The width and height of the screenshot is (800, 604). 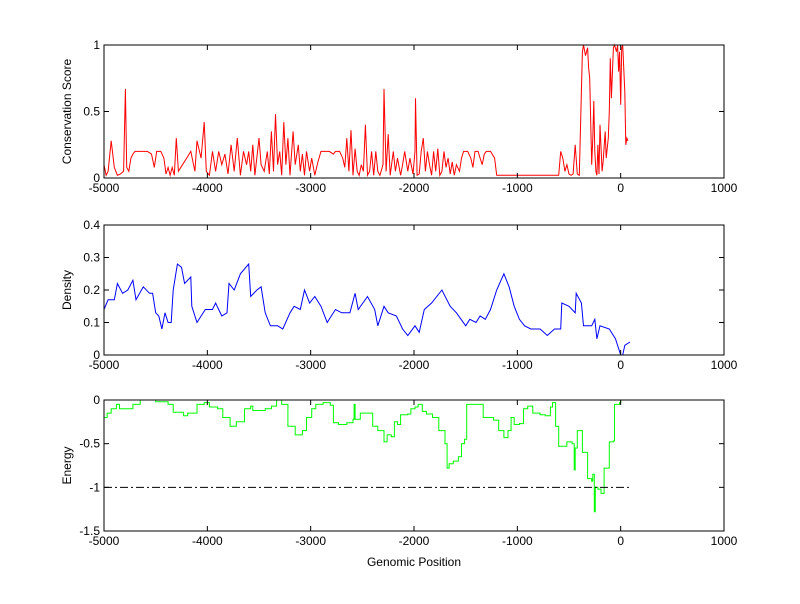 What do you see at coordinates (91, 112) in the screenshot?
I see `y-tick-label: 0.5` at bounding box center [91, 112].